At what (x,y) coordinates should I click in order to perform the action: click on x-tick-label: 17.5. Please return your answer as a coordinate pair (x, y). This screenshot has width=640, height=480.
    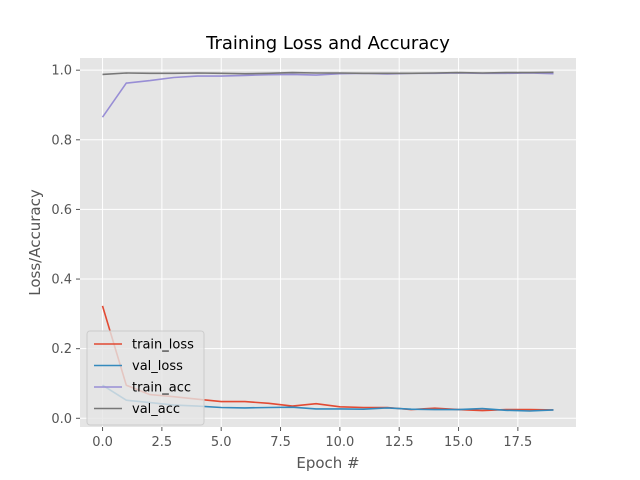
    Looking at the image, I should click on (517, 442).